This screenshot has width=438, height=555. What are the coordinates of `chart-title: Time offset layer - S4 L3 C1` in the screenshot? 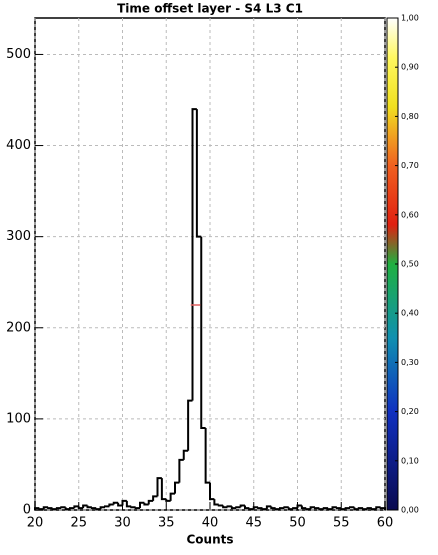 It's located at (210, 9).